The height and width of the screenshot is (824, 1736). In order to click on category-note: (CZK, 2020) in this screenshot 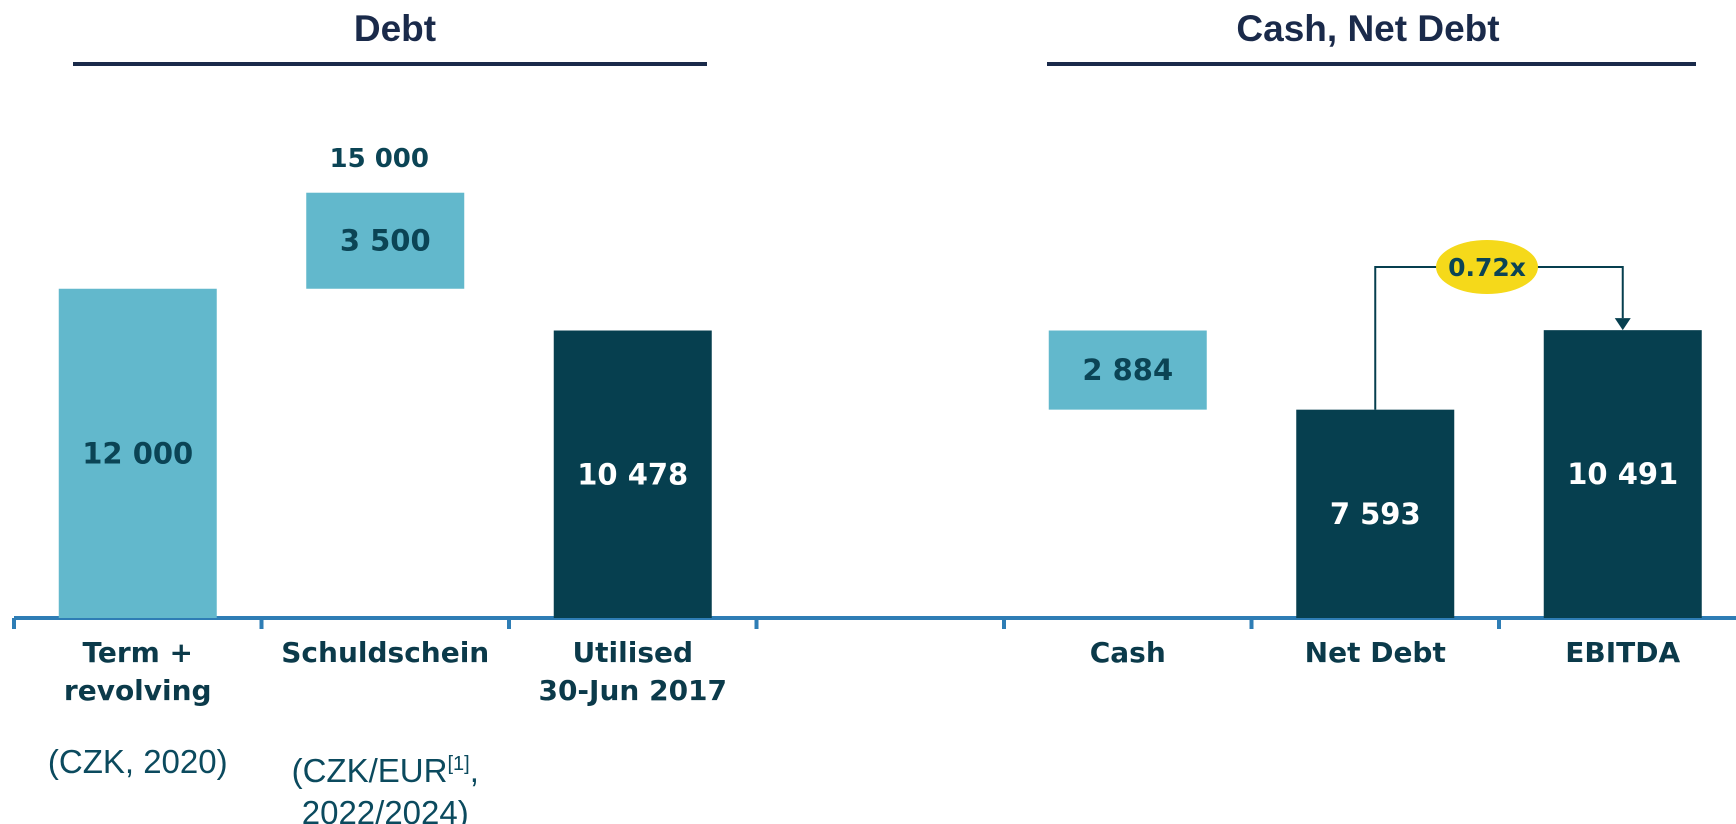, I will do `click(138, 762)`.